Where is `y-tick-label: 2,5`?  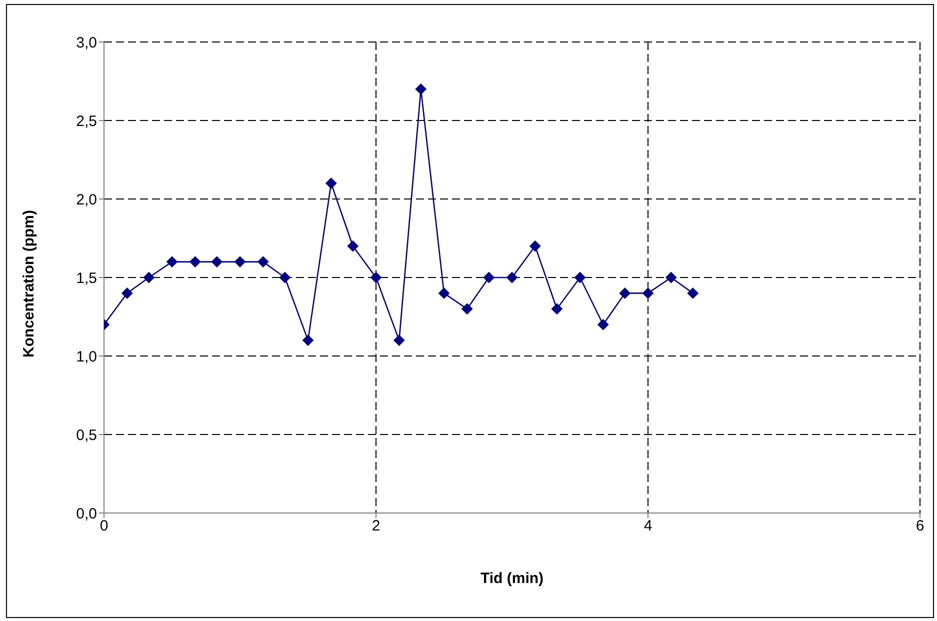 y-tick-label: 2,5 is located at coordinates (86, 121).